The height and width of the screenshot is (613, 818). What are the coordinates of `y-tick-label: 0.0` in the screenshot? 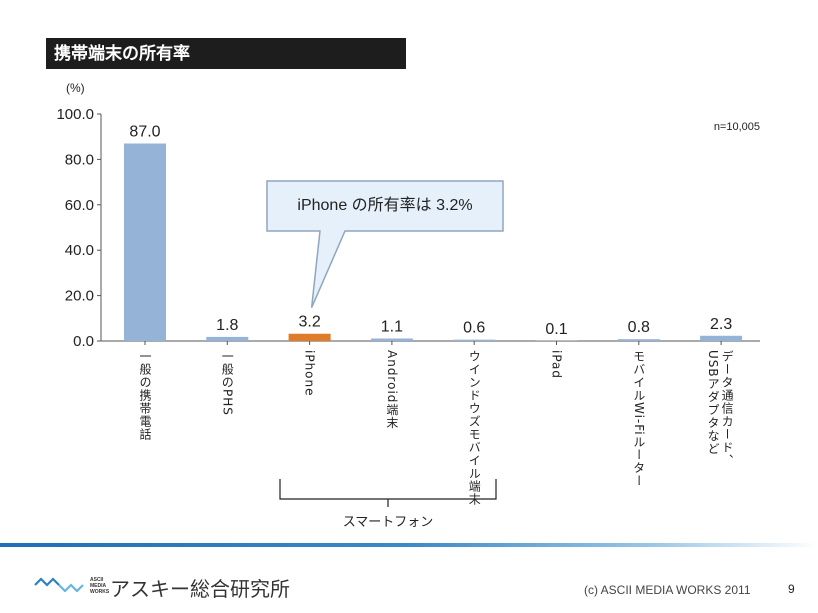 It's located at (83, 341).